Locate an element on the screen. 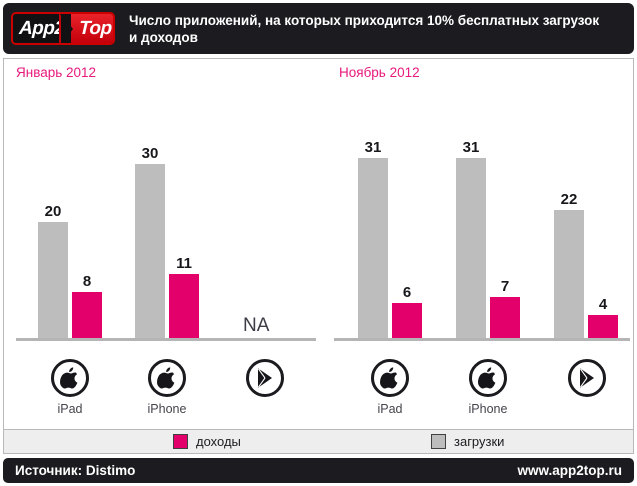 Image resolution: width=637 pixels, height=486 pixels. legend-label-revenue: доходы is located at coordinates (218, 441).